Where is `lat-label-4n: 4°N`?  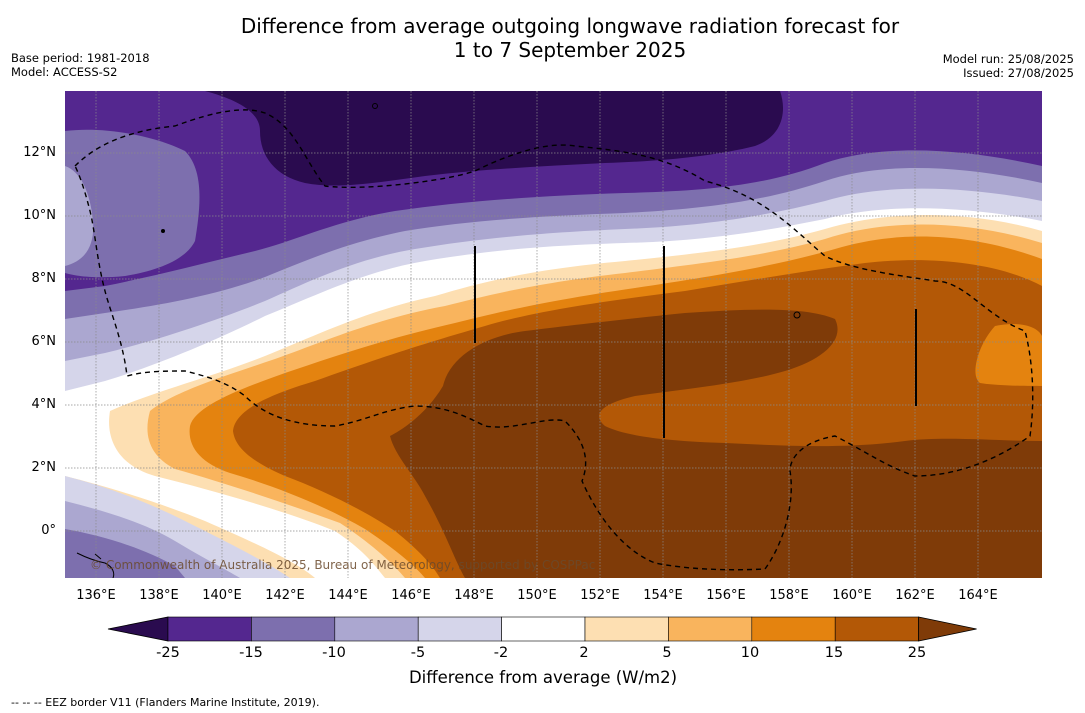
lat-label-4n: 4°N is located at coordinates (44, 404).